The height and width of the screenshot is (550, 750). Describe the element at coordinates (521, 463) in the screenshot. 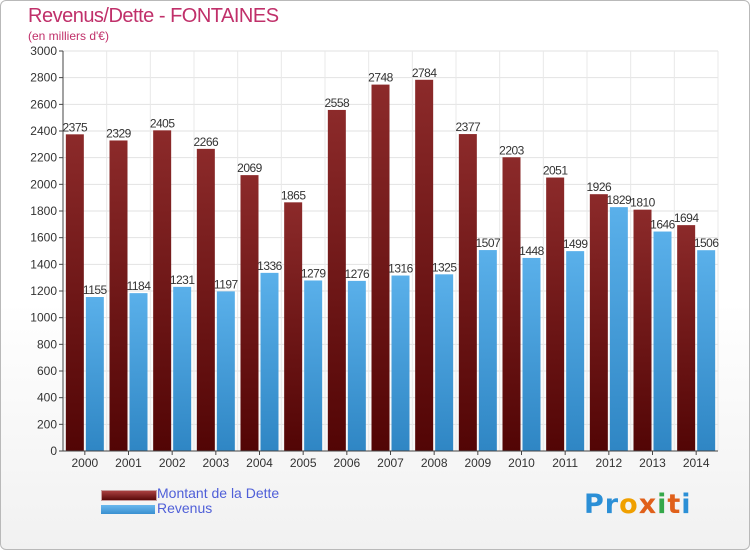

I see `x-tick-label: 2010` at that location.